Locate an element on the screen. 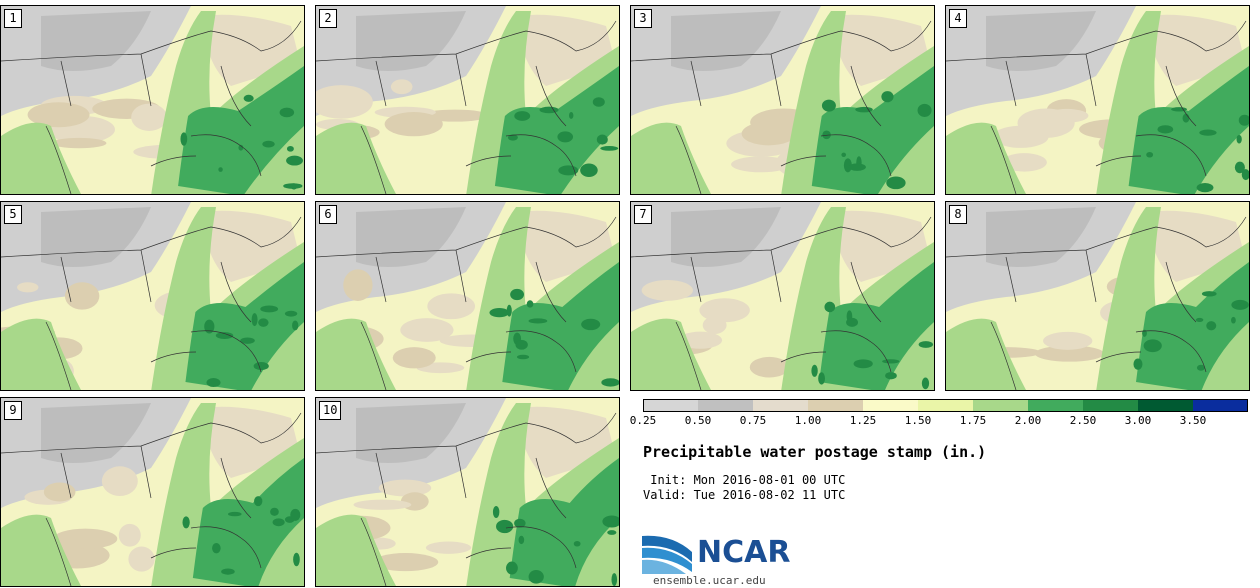 The width and height of the screenshot is (1260, 588). chart-title: Precipitable water postage stamp (in.) is located at coordinates (815, 452).